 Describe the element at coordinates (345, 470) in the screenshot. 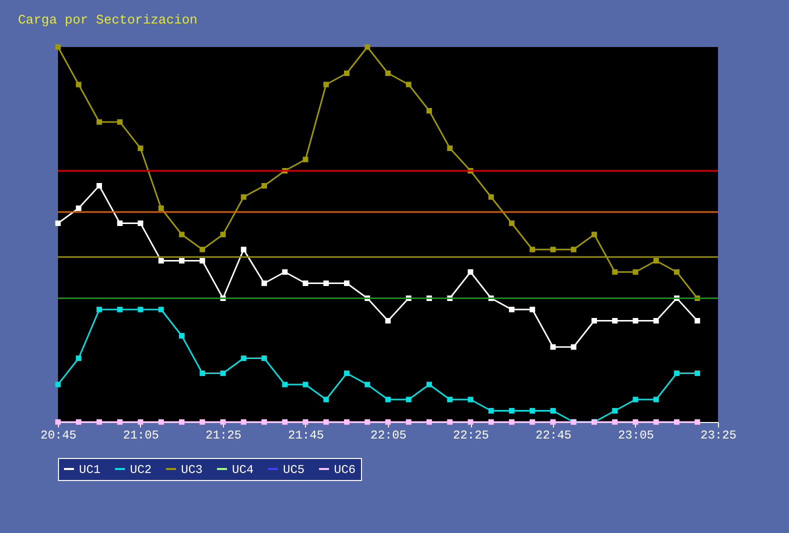

I see `legend-label: UC6` at that location.